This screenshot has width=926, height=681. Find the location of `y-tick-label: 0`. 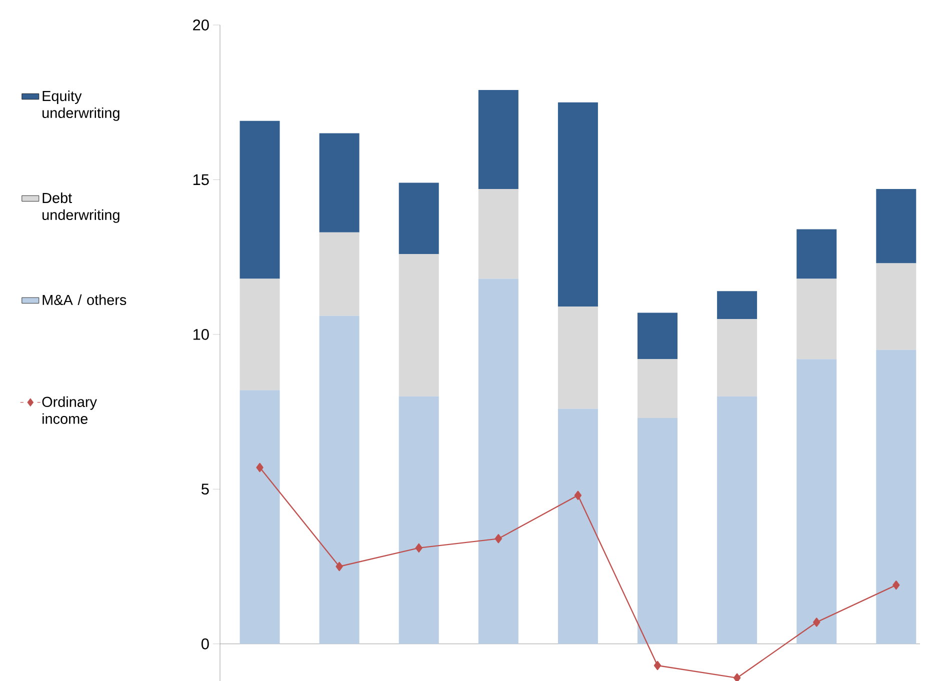

y-tick-label: 0 is located at coordinates (205, 644).